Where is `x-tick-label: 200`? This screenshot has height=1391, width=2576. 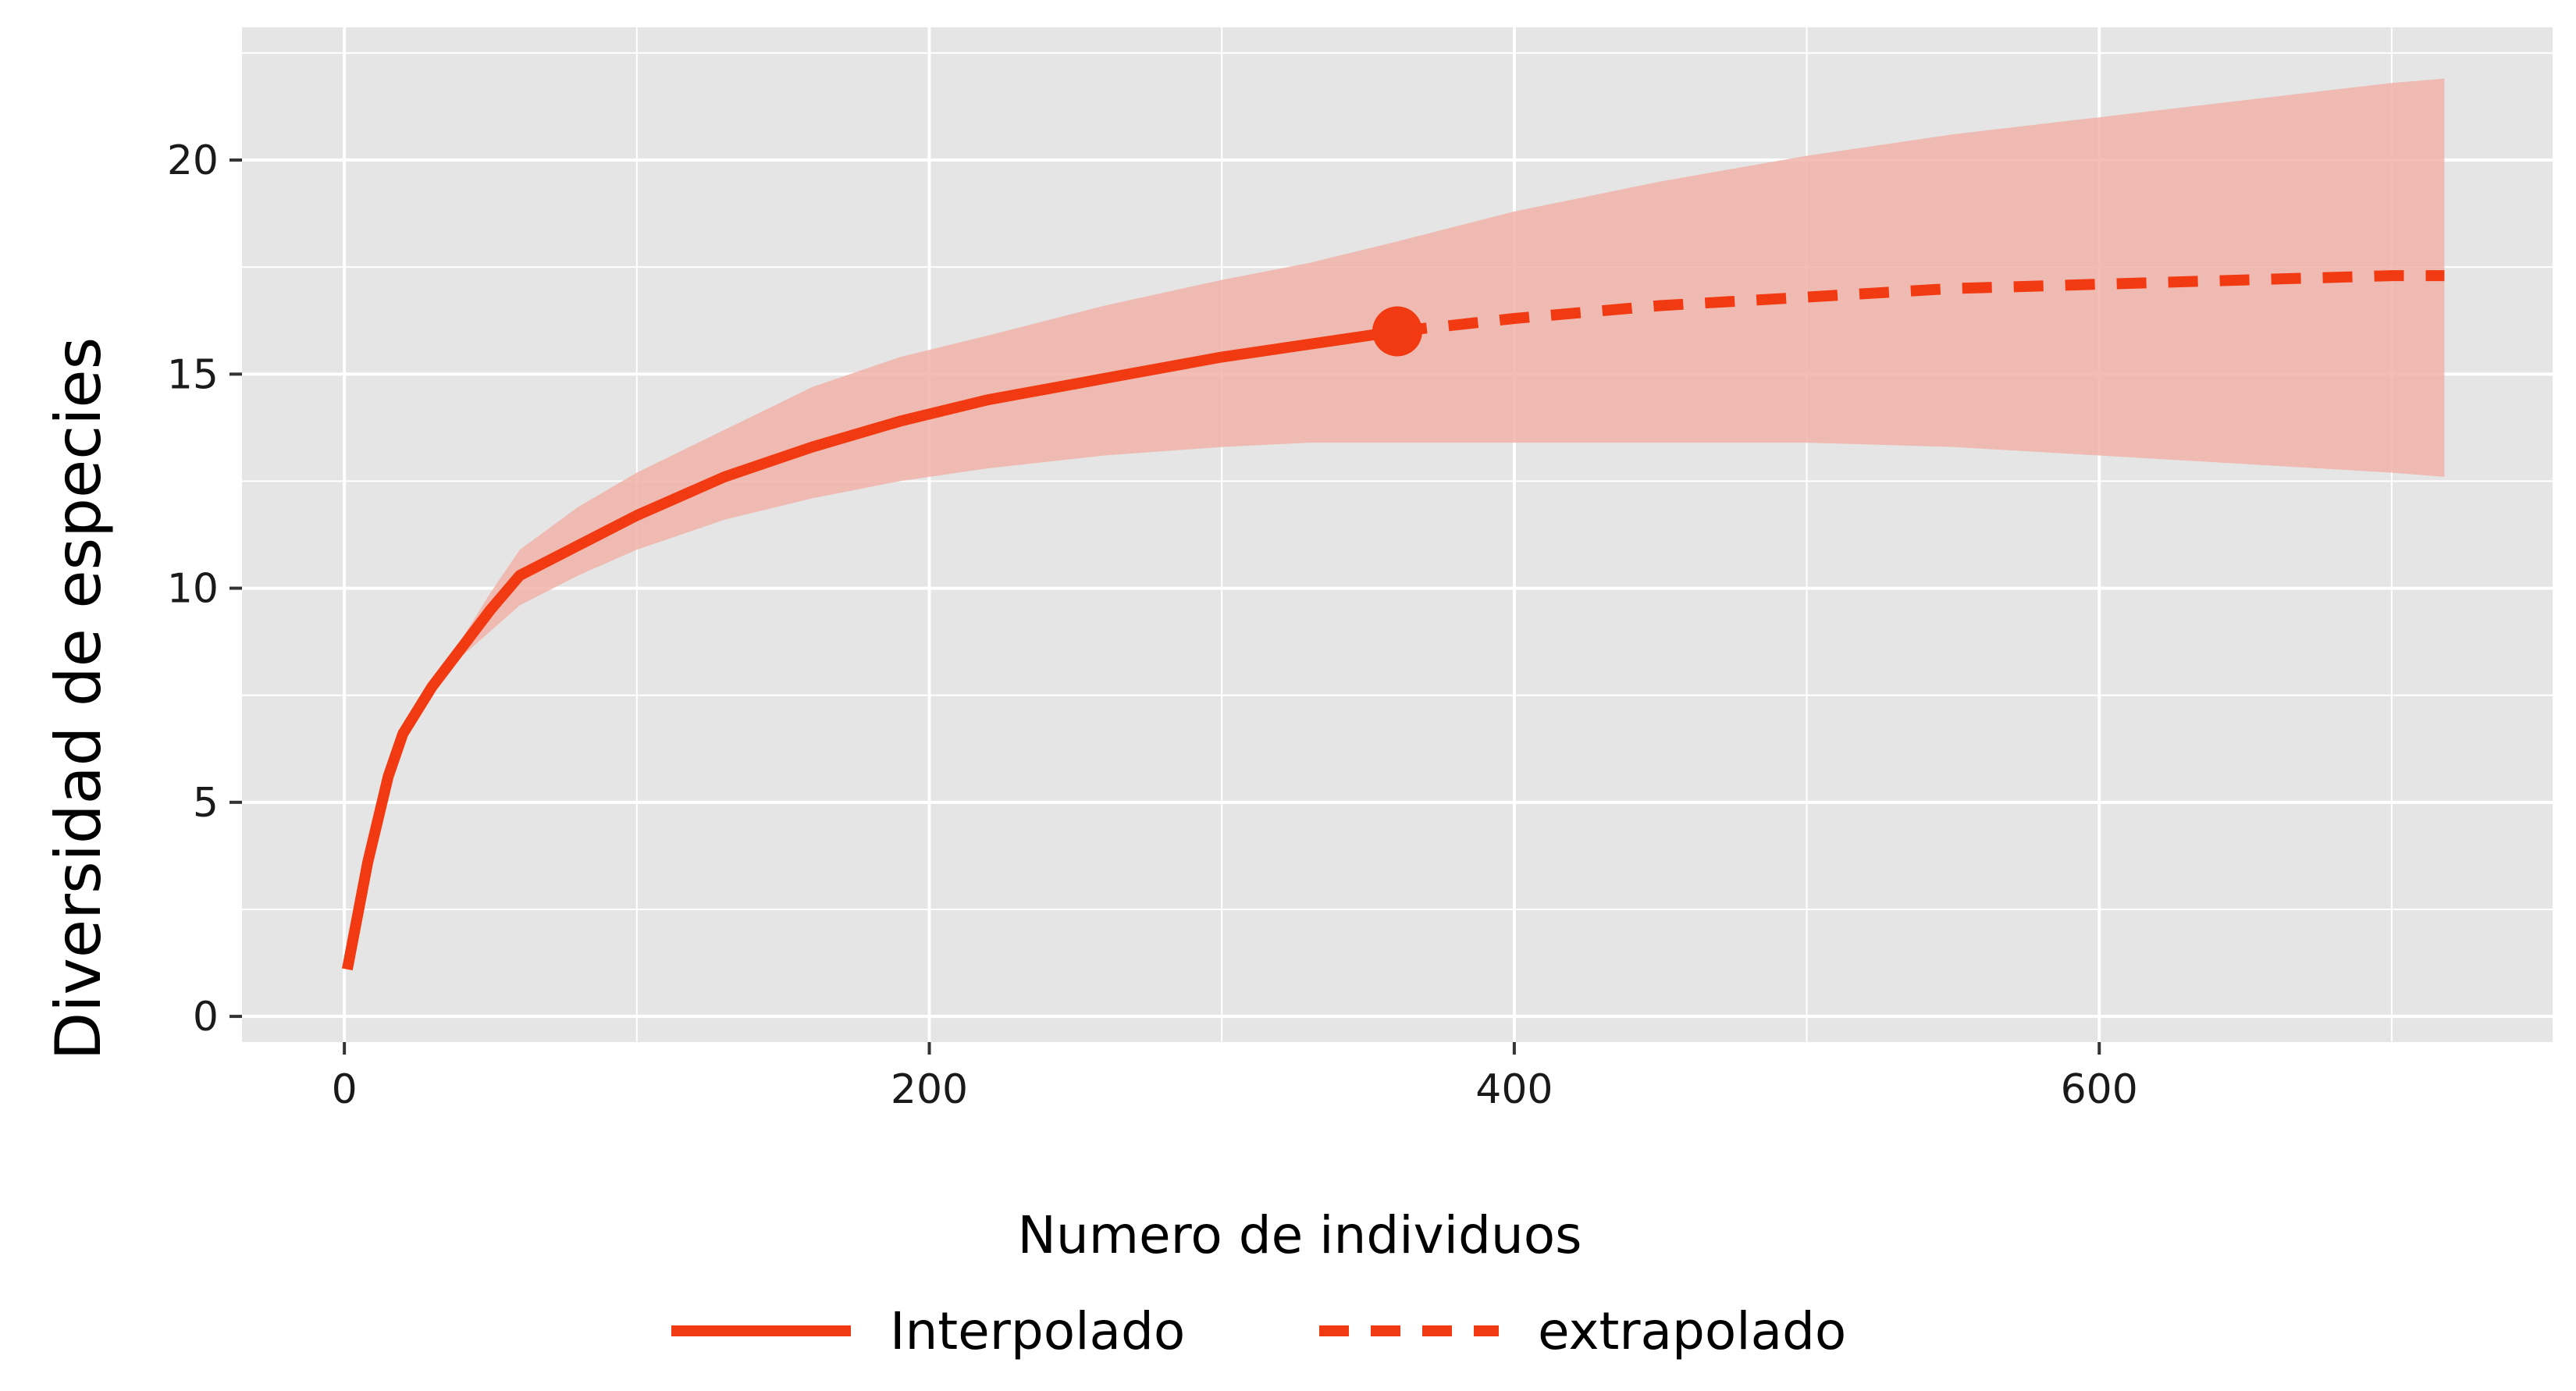 x-tick-label: 200 is located at coordinates (929, 1089).